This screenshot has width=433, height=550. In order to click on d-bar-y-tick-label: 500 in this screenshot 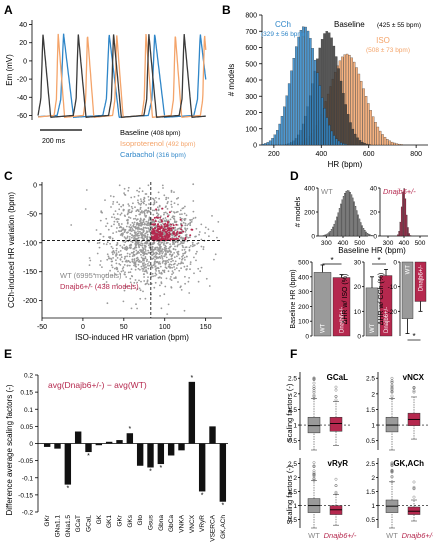, I will do `click(303, 263)`.